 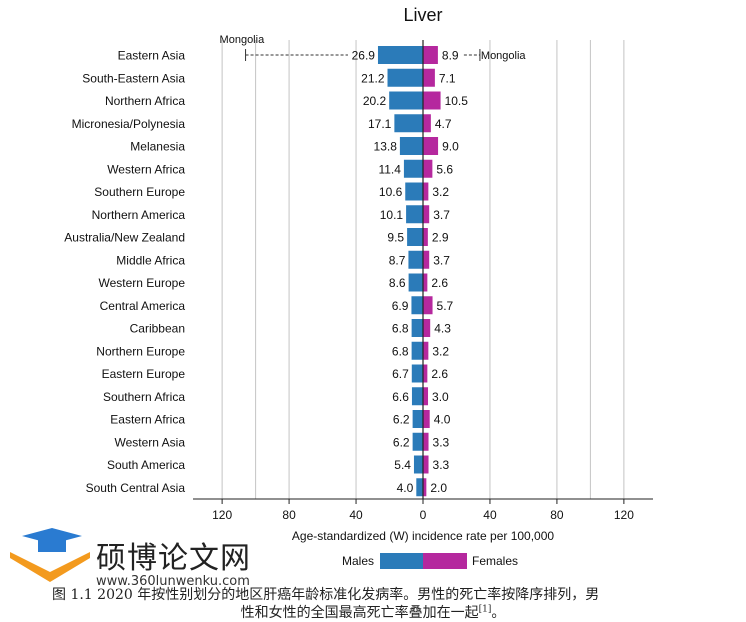 I want to click on value-label-males: 6.6, so click(x=400, y=397).